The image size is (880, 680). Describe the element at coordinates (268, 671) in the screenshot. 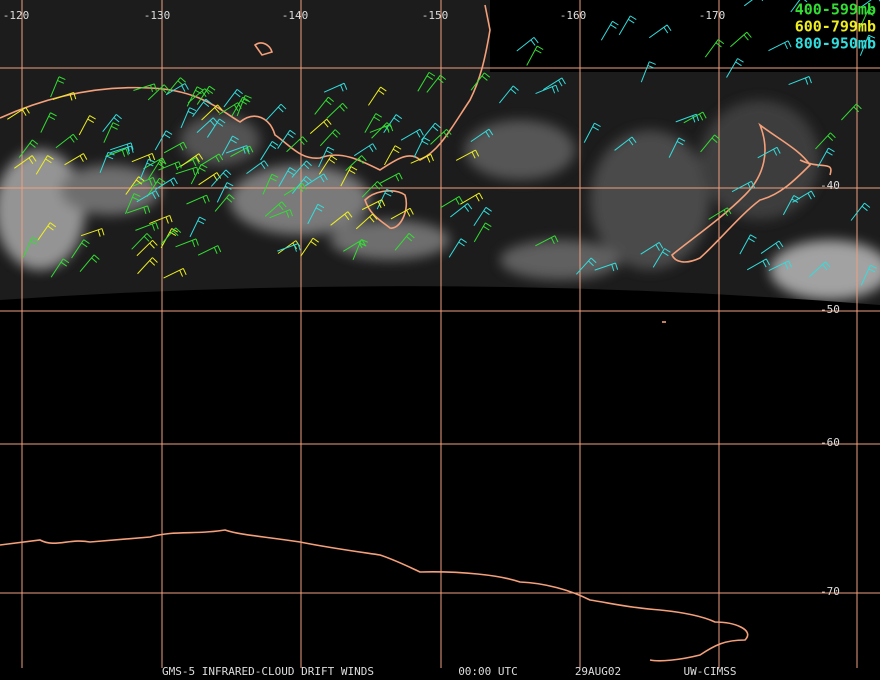

I see `footer-text: GMS-5 INFRARED-CLOUD DRIFT WINDS` at that location.